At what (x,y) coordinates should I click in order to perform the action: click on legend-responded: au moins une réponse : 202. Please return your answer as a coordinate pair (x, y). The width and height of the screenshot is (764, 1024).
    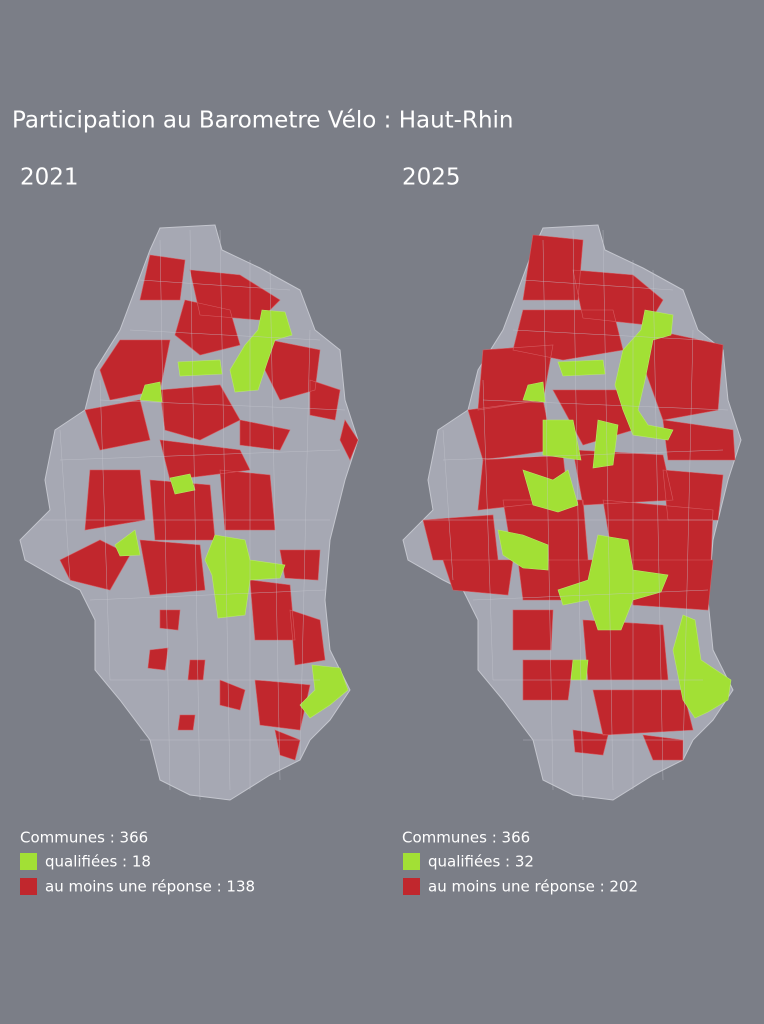
    Looking at the image, I should click on (533, 887).